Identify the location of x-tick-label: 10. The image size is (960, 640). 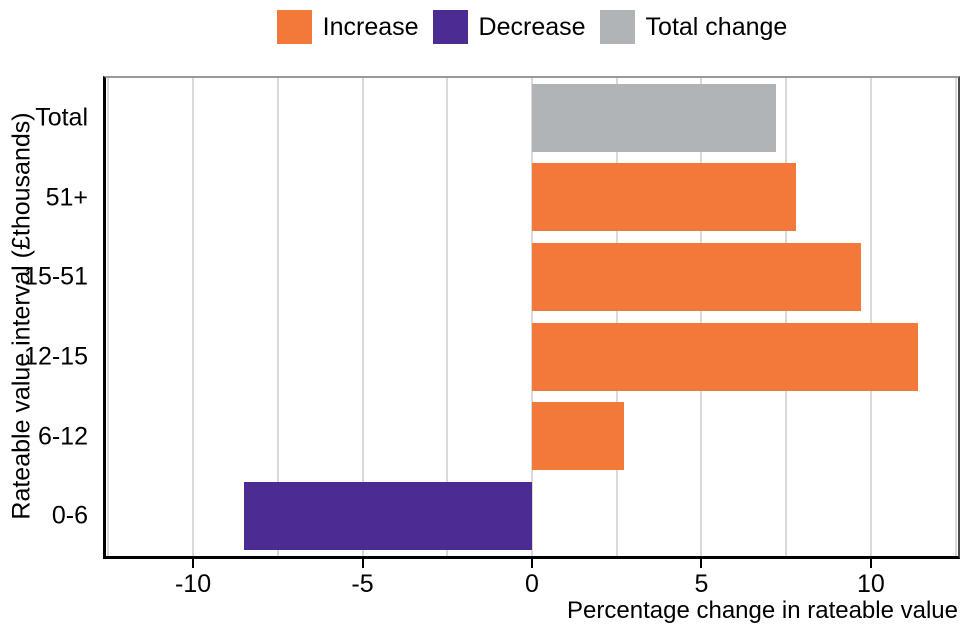
(870, 584).